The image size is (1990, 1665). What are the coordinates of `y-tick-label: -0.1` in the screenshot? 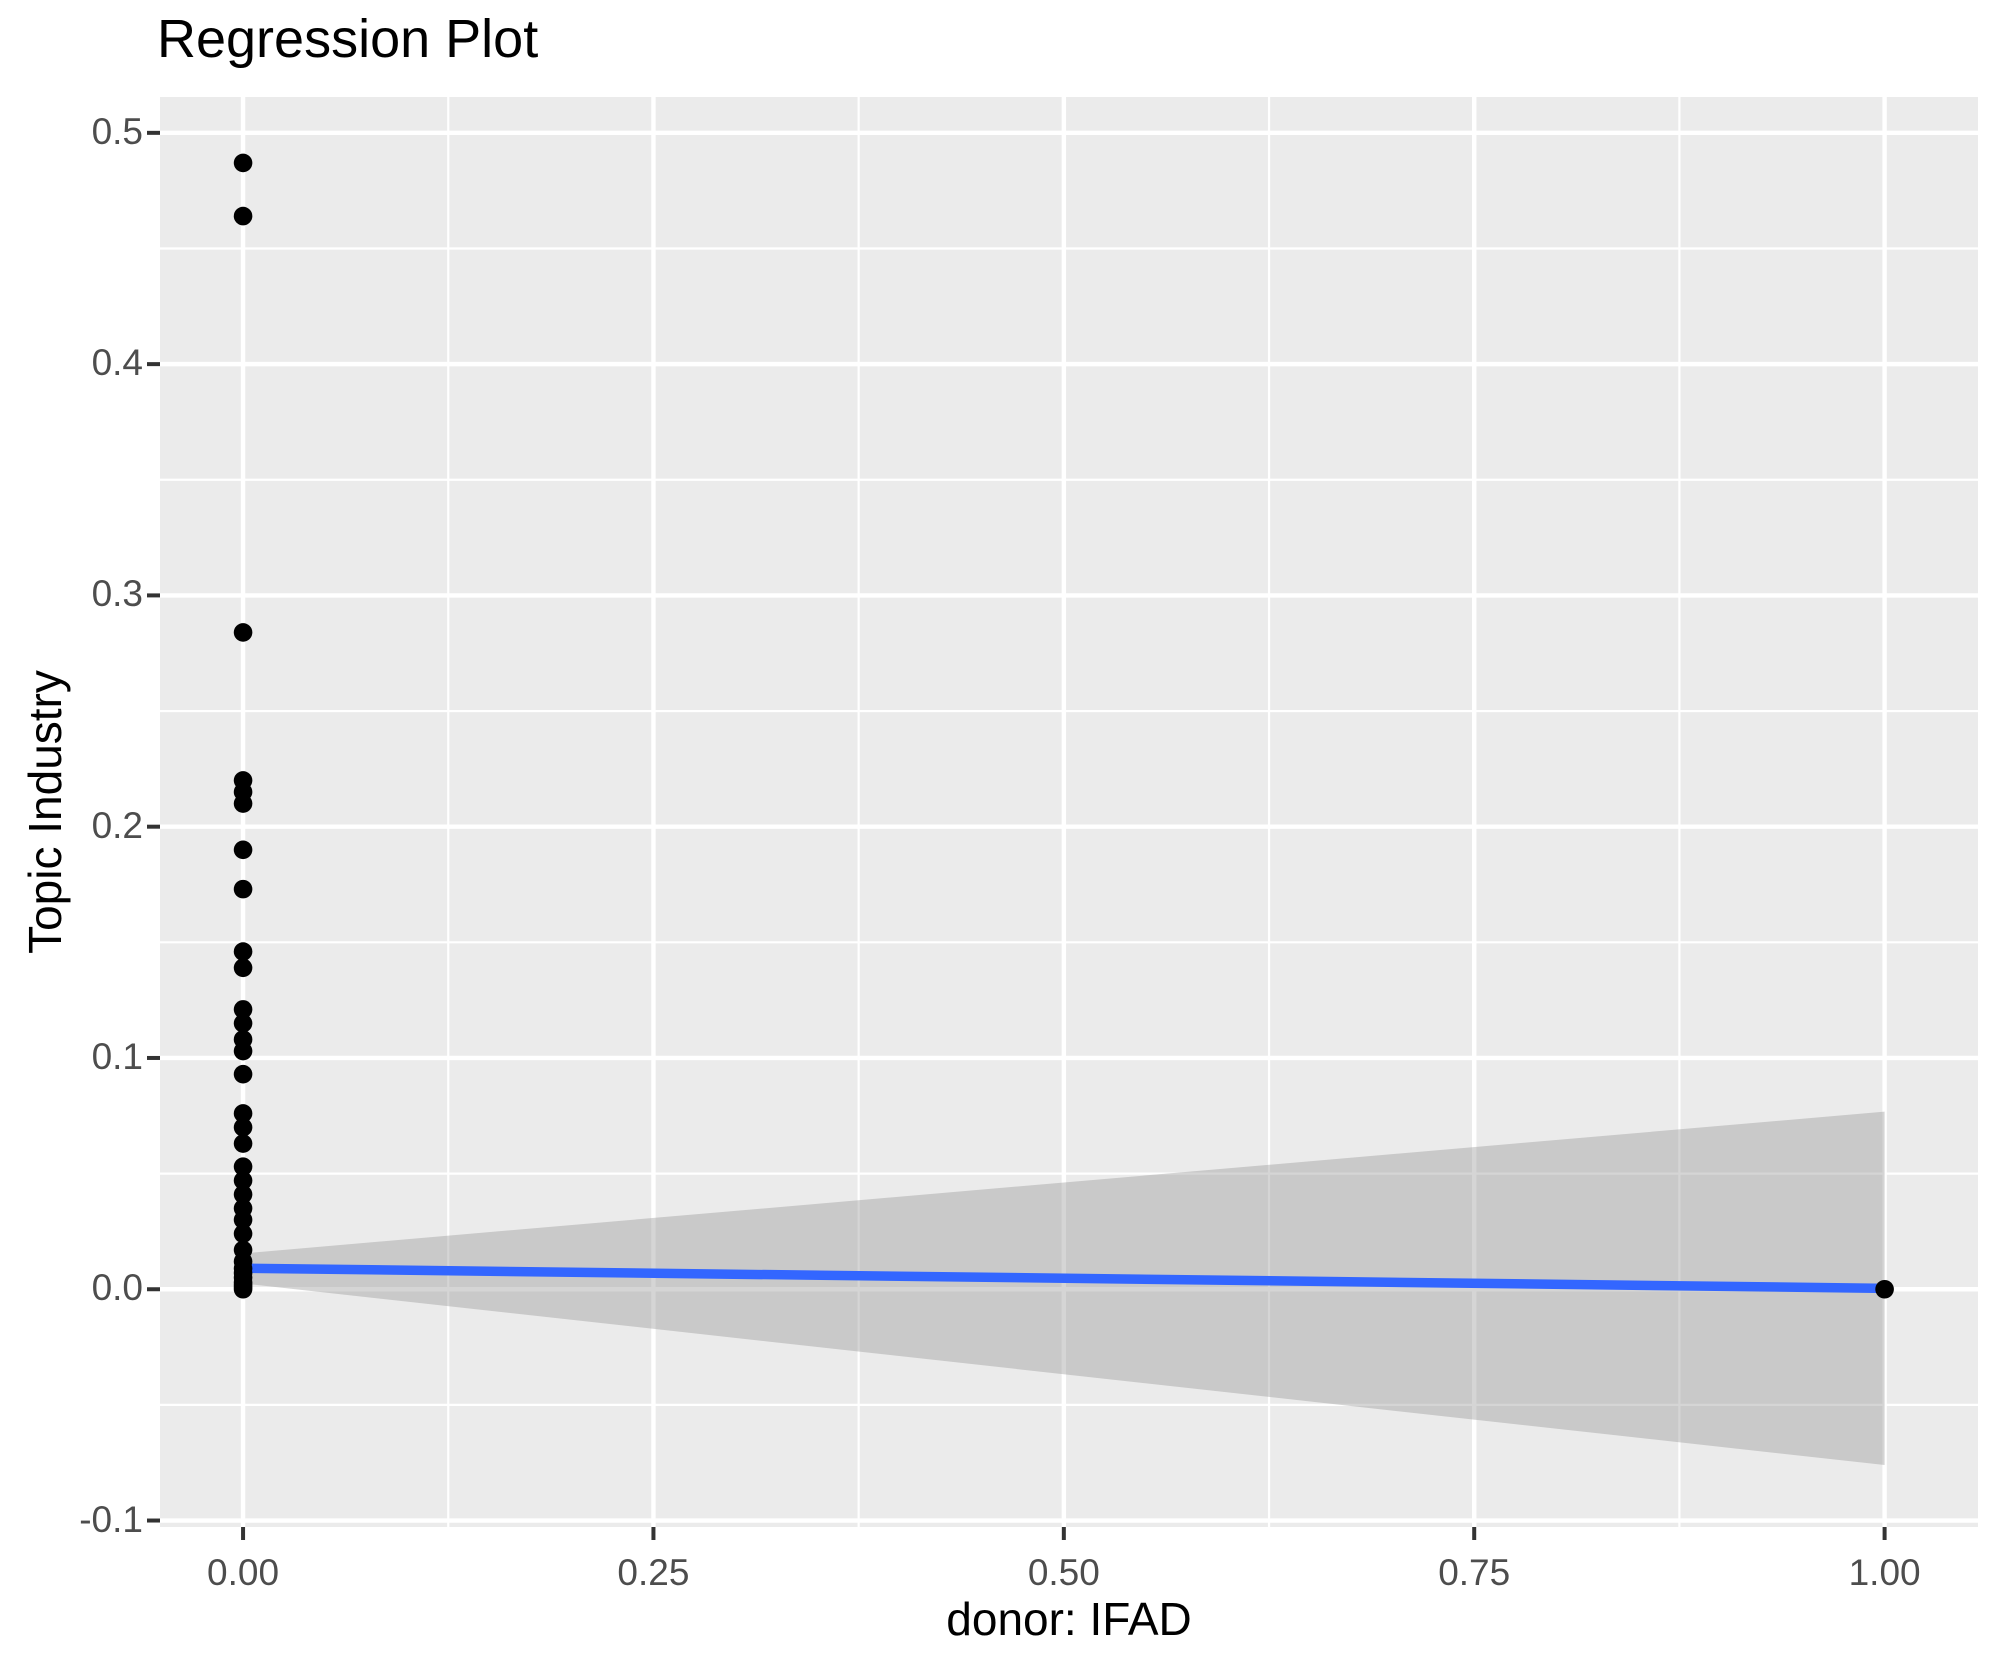 It's located at (111, 1519).